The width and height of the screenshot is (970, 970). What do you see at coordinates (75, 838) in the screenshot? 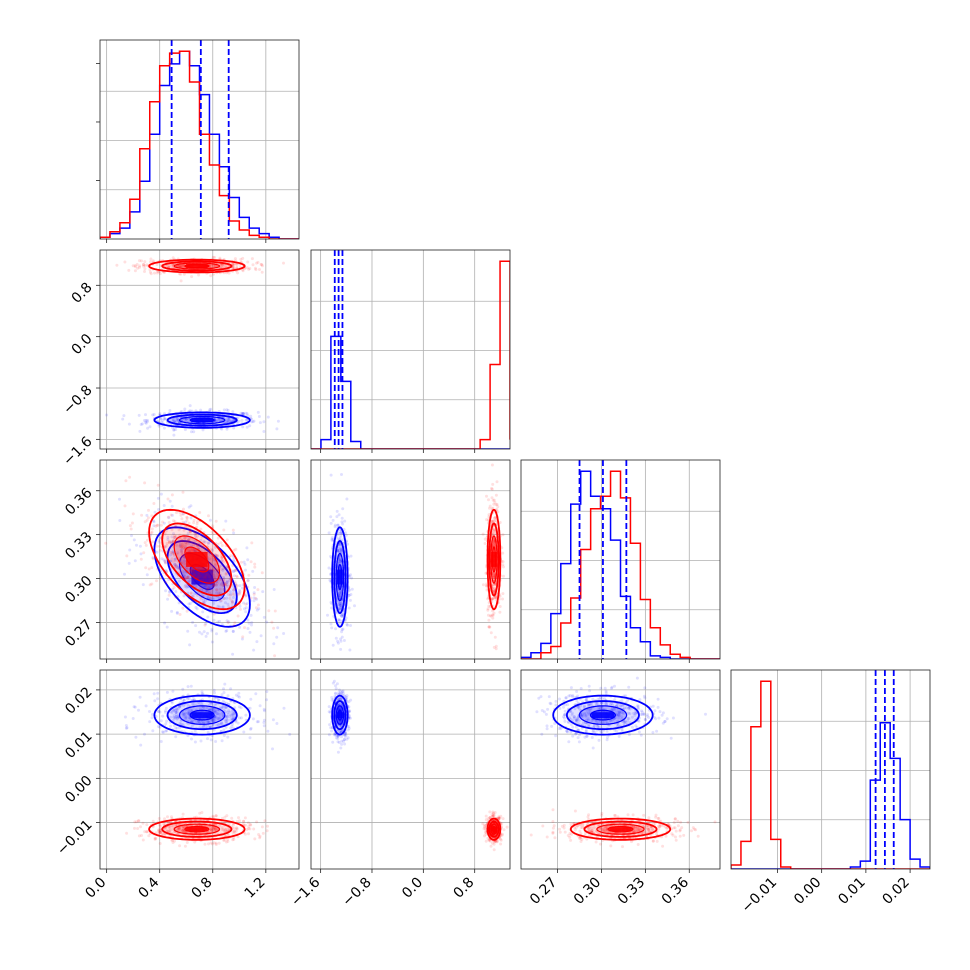
I see `y-tick-label: −0.01` at bounding box center [75, 838].